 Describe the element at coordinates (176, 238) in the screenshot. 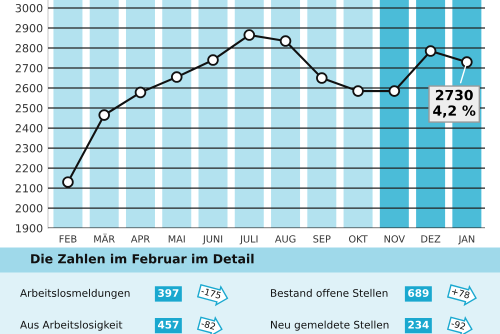

I see `x-tick-label: MAI` at that location.